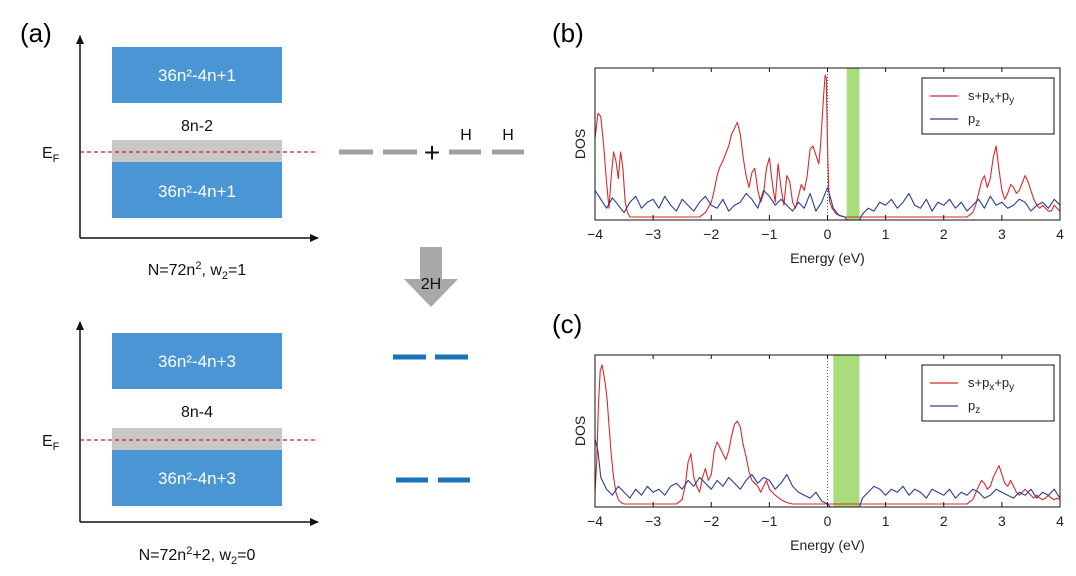  What do you see at coordinates (432, 152) in the screenshot?
I see `plus-sign: +` at bounding box center [432, 152].